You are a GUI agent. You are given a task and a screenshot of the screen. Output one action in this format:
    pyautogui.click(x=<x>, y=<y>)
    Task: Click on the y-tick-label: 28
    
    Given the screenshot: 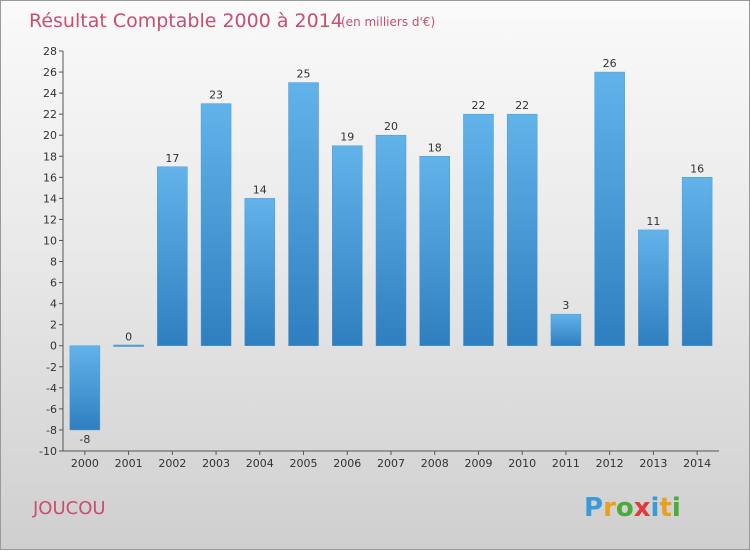 What is the action you would take?
    pyautogui.click(x=50, y=51)
    